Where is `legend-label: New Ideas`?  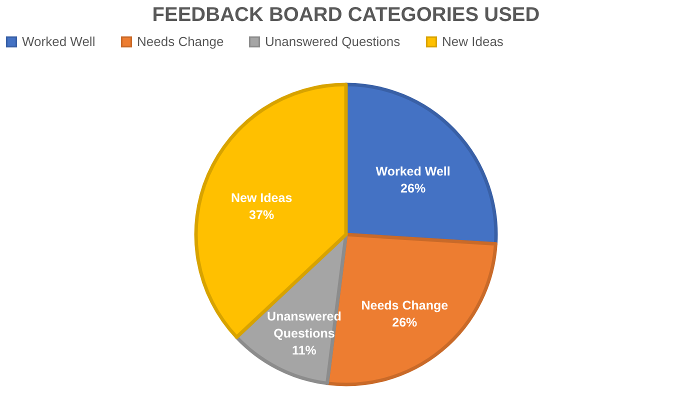 legend-label: New Ideas is located at coordinates (473, 41).